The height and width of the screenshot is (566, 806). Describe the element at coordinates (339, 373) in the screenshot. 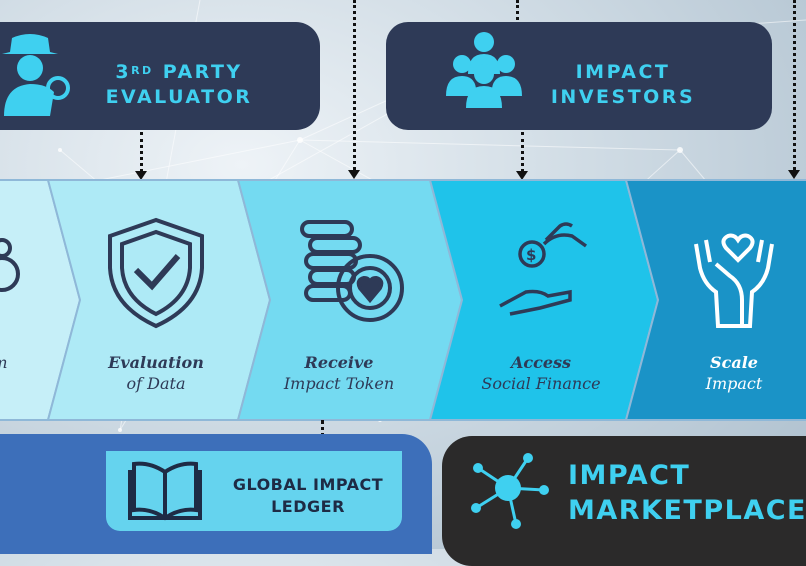

I see `step-label-3: Receive Impact Token` at that location.